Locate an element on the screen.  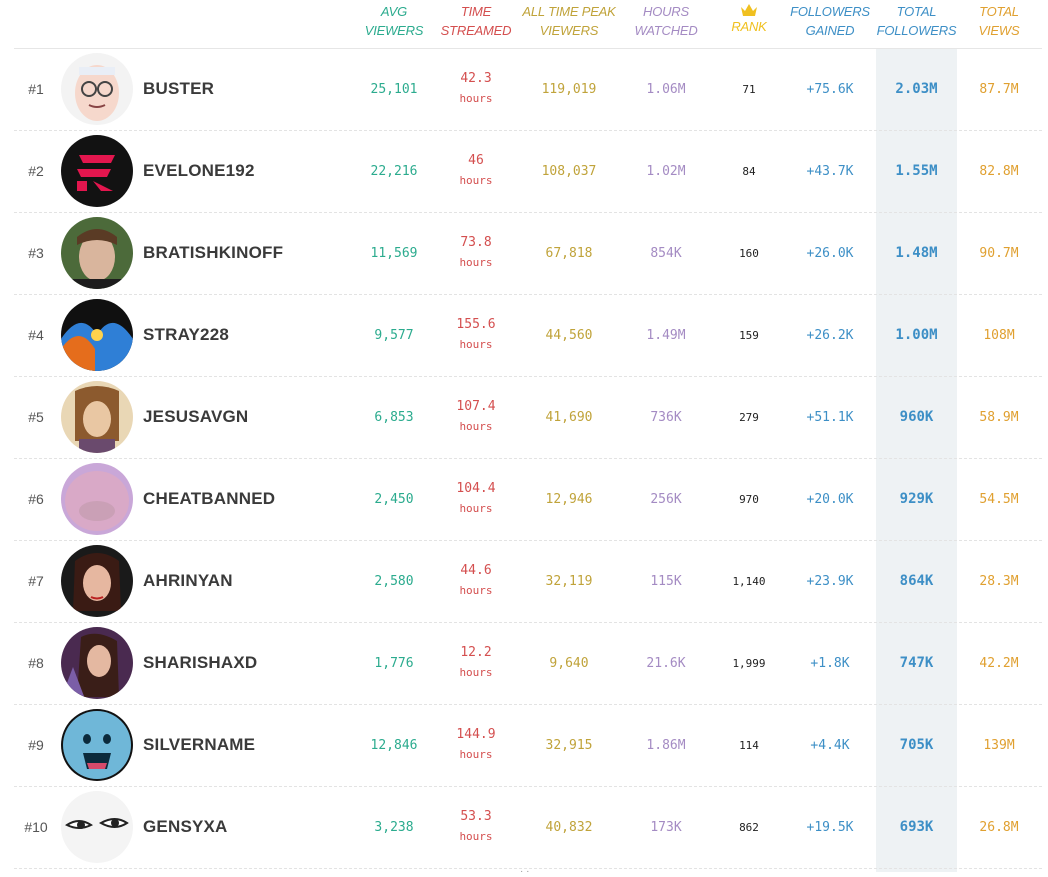
total-views-cell: 26.8M is located at coordinates (999, 827).